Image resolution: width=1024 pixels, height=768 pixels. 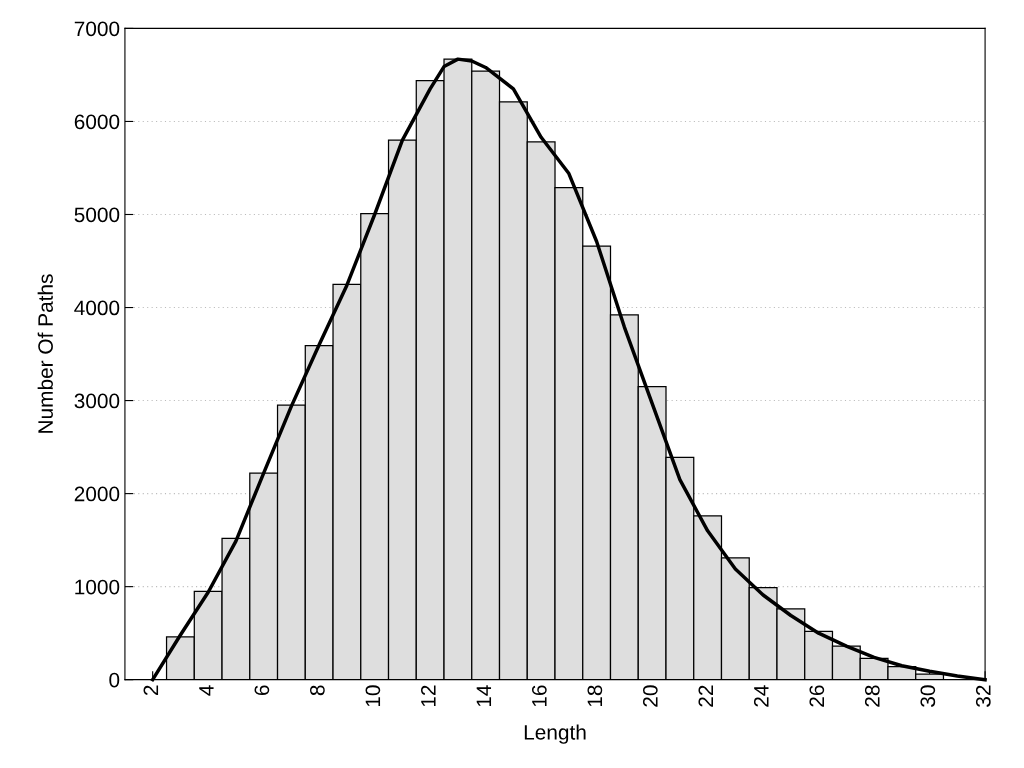 What do you see at coordinates (97, 494) in the screenshot?
I see `y-tick-label: 2000` at bounding box center [97, 494].